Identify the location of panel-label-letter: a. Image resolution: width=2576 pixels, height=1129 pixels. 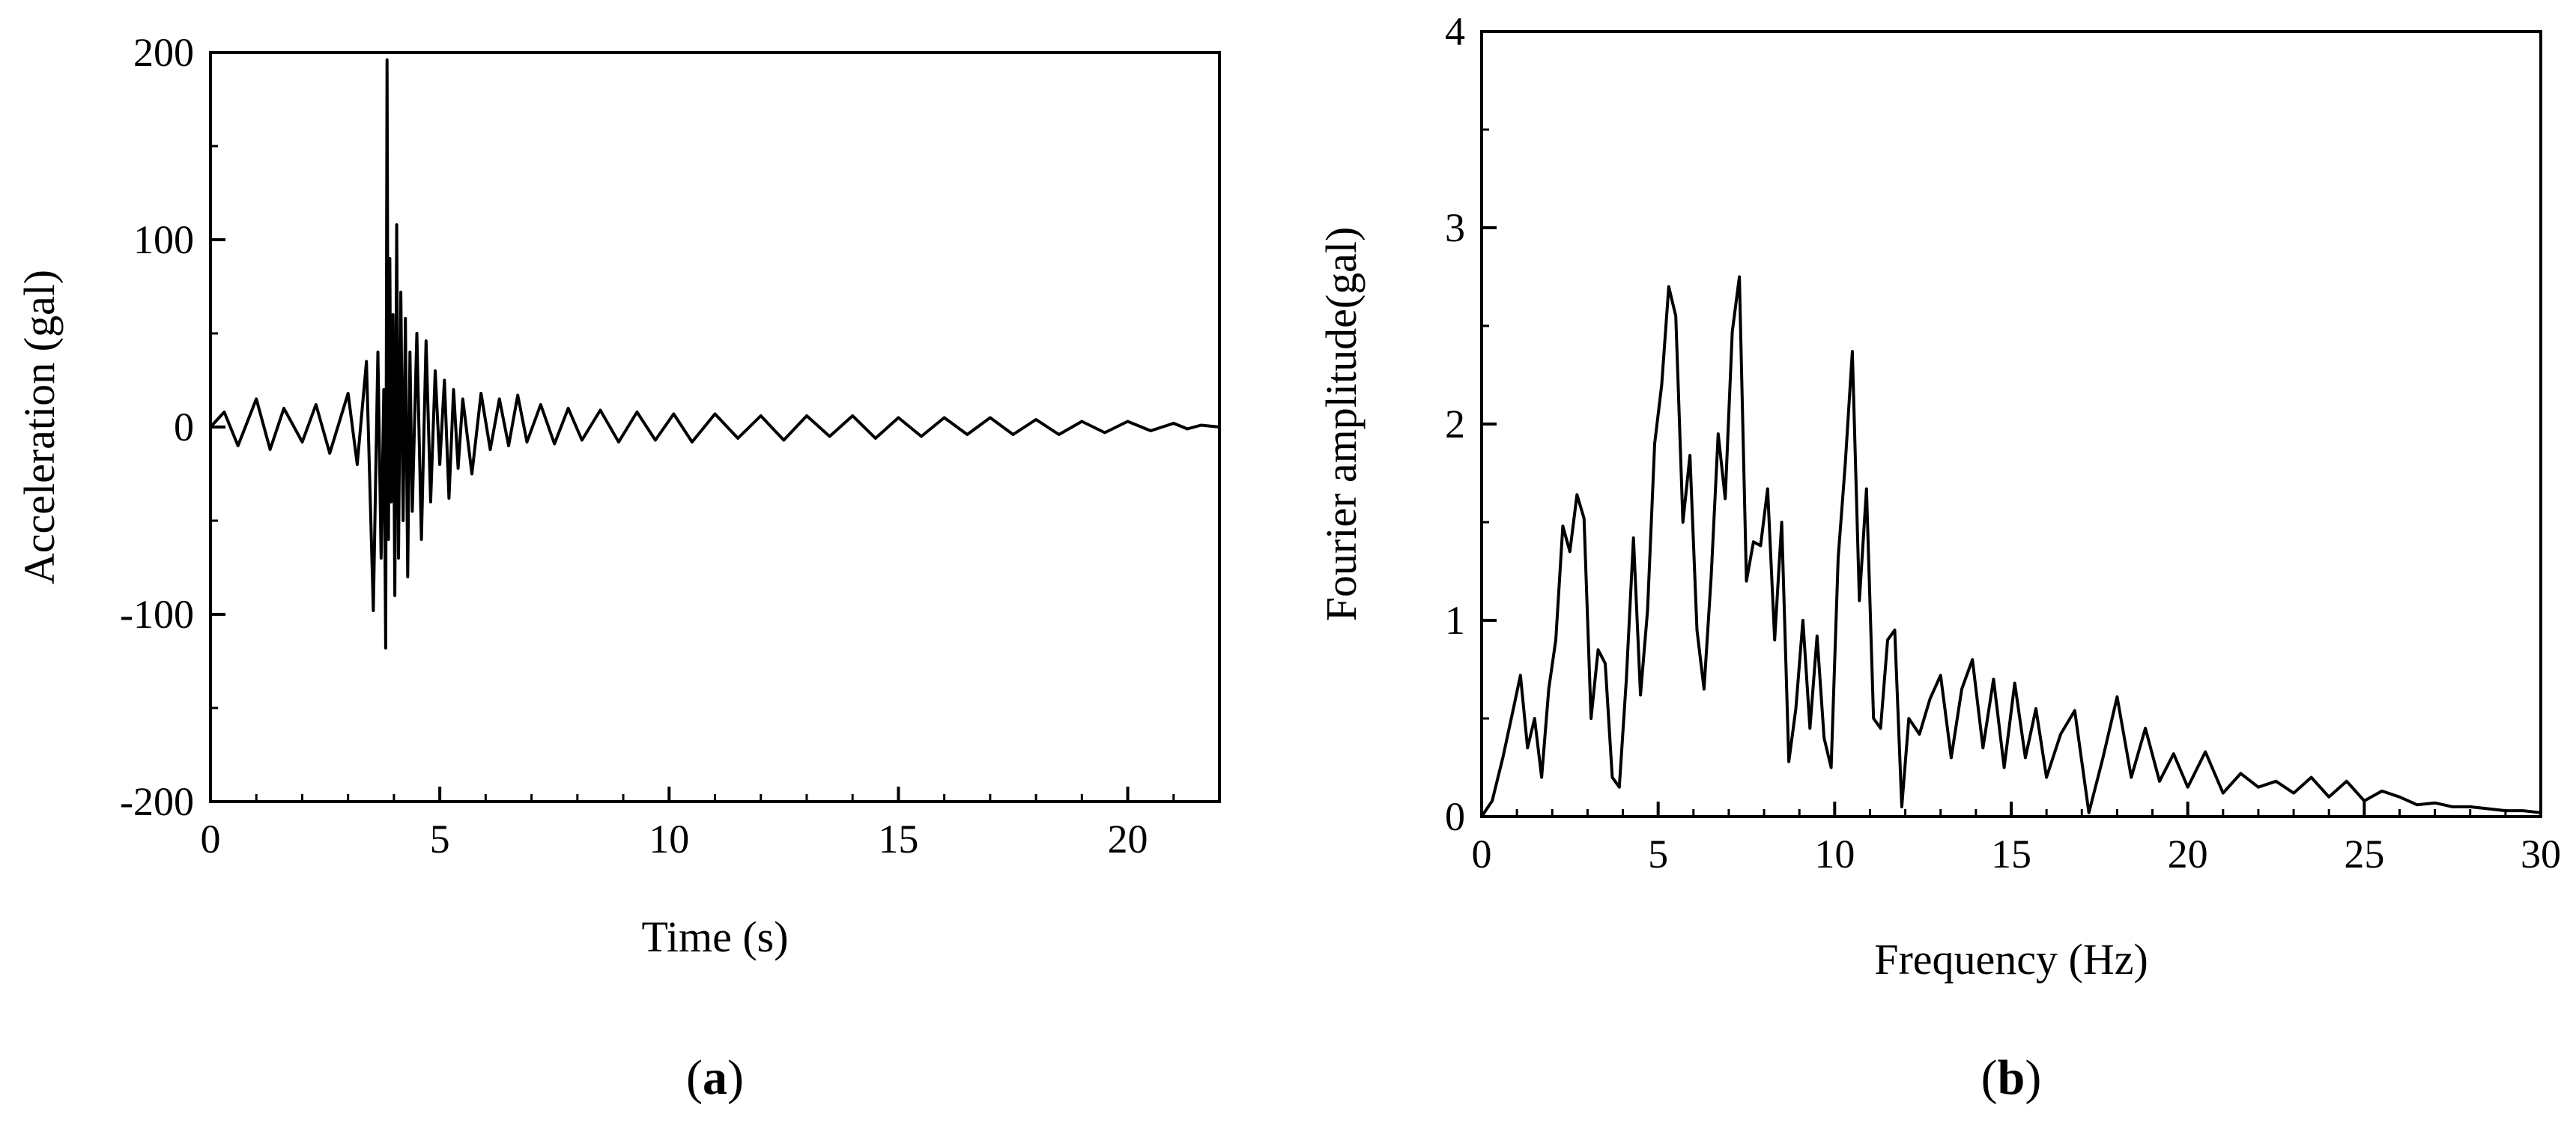
(715, 1077).